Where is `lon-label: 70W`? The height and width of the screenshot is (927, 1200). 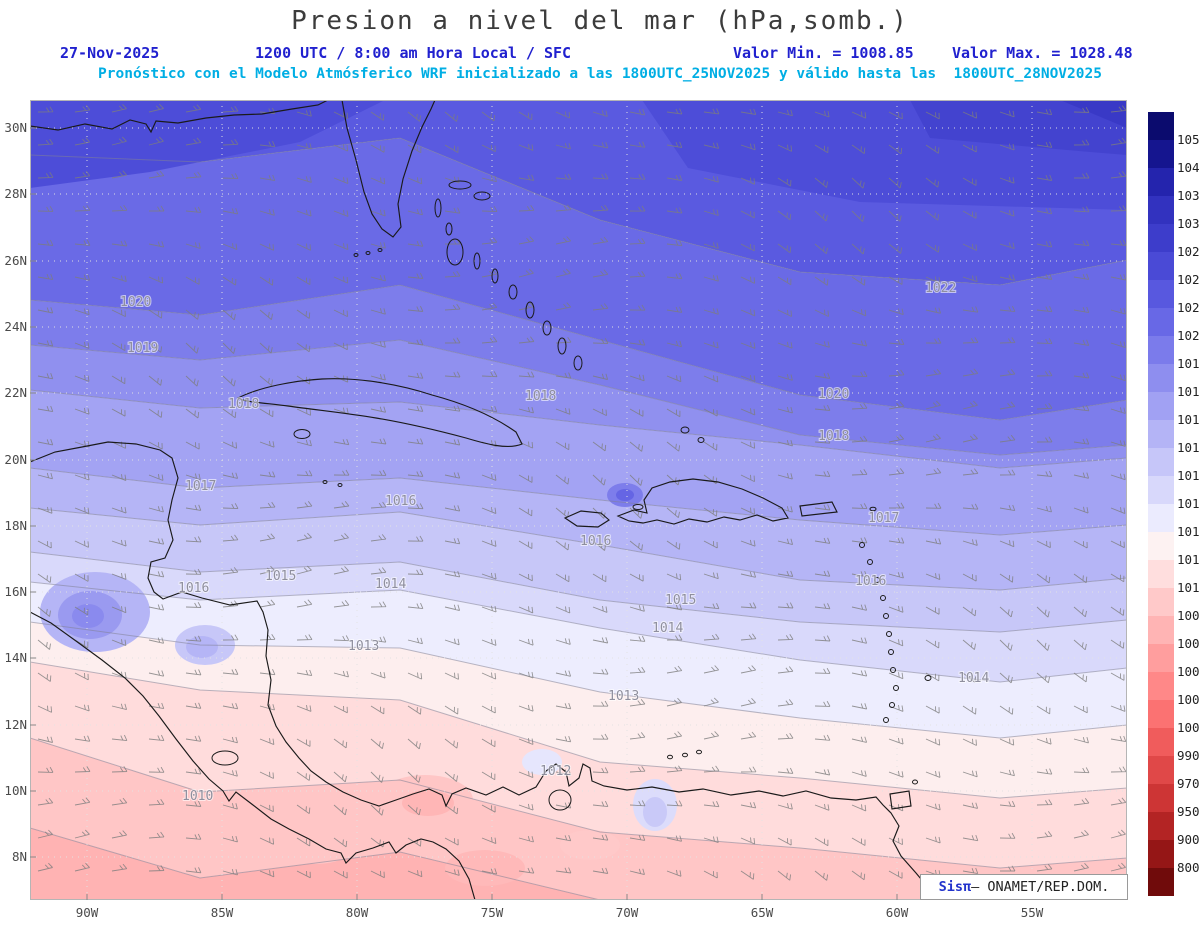 lon-label: 70W is located at coordinates (627, 912).